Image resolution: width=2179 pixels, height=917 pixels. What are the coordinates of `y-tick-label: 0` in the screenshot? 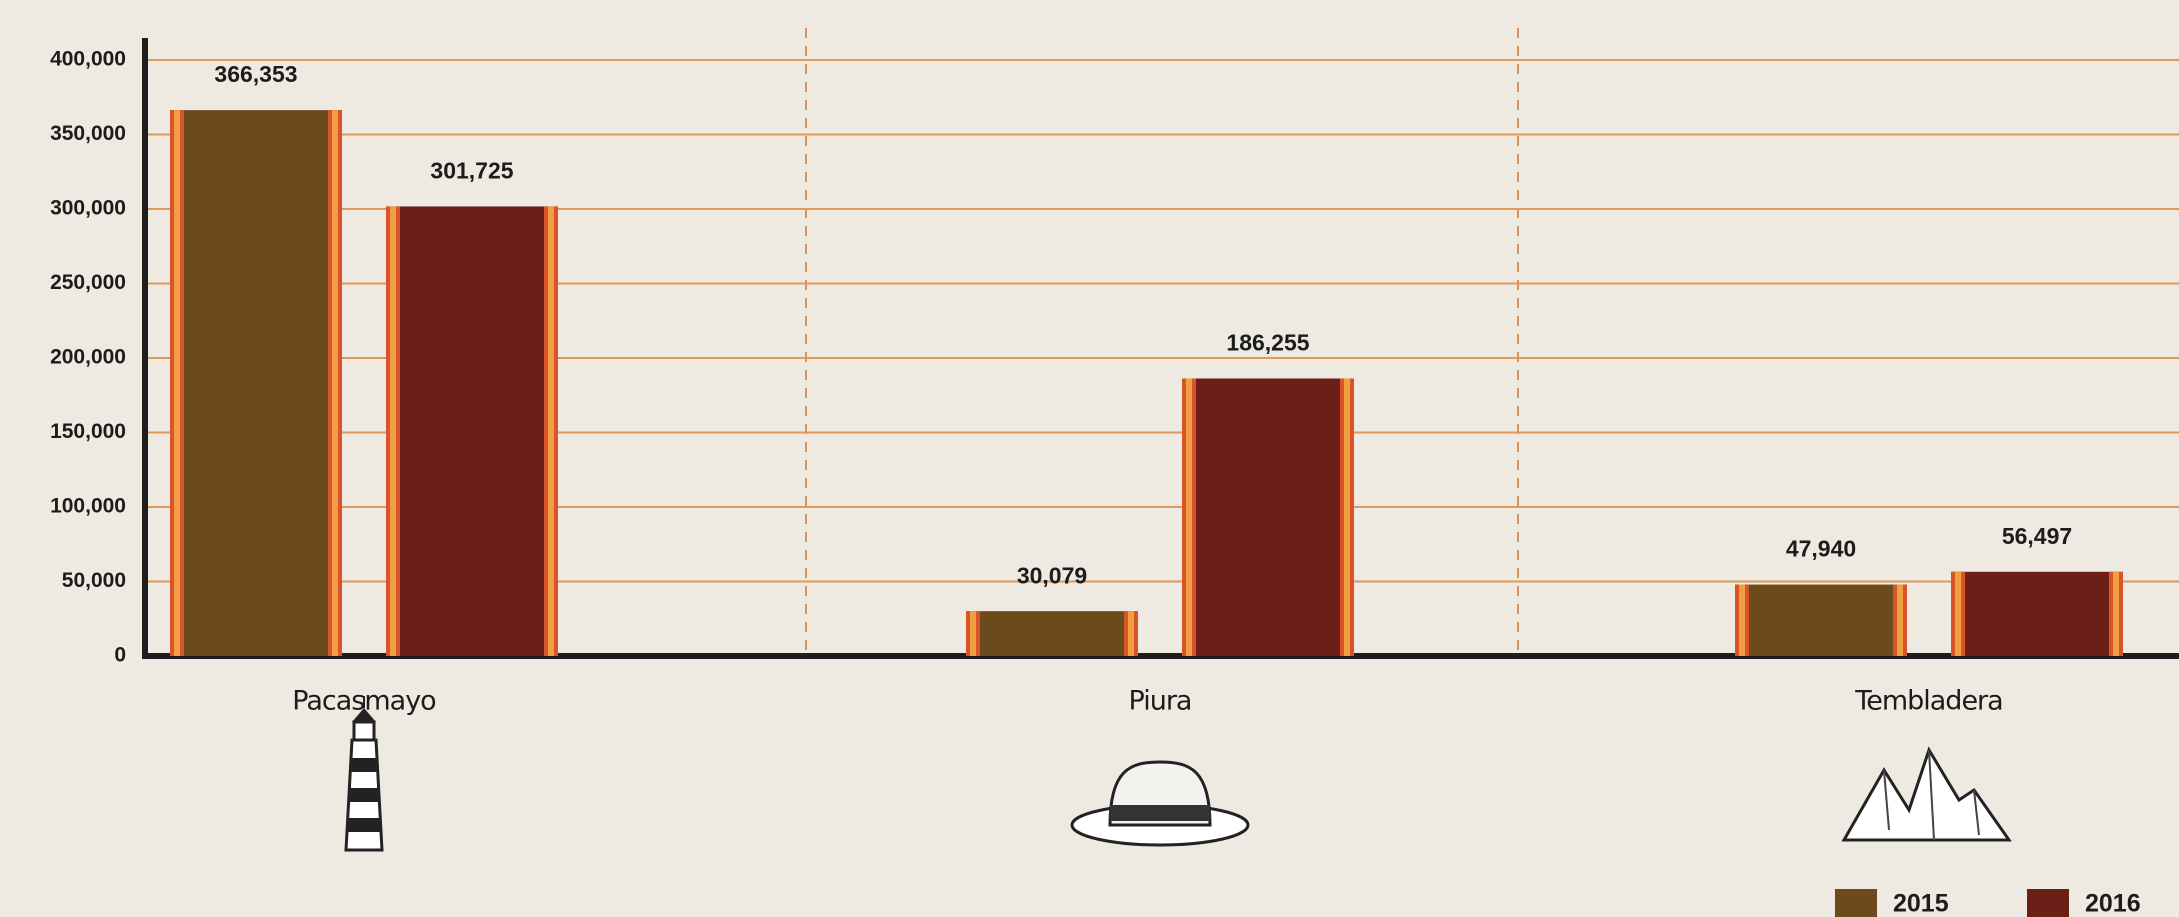 It's located at (120, 655).